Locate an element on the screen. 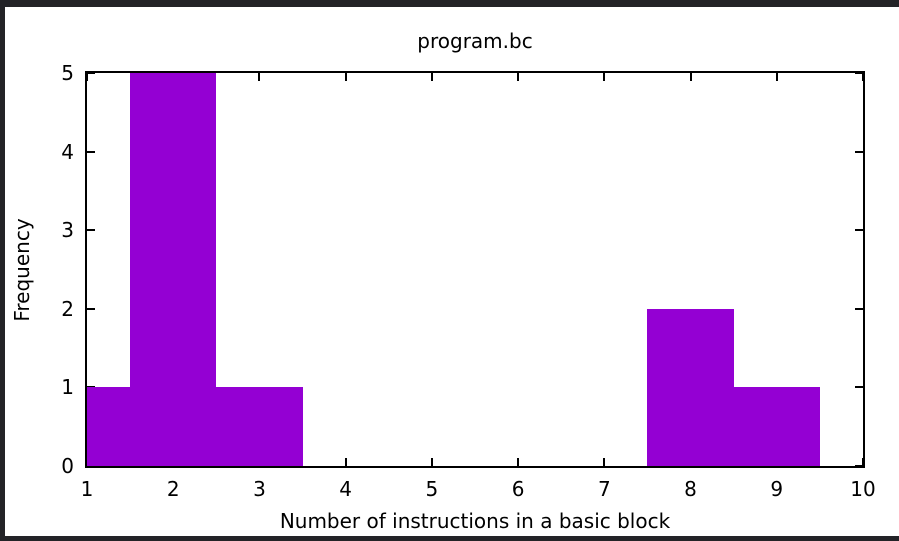  y-tick-label: 4 is located at coordinates (67, 151).